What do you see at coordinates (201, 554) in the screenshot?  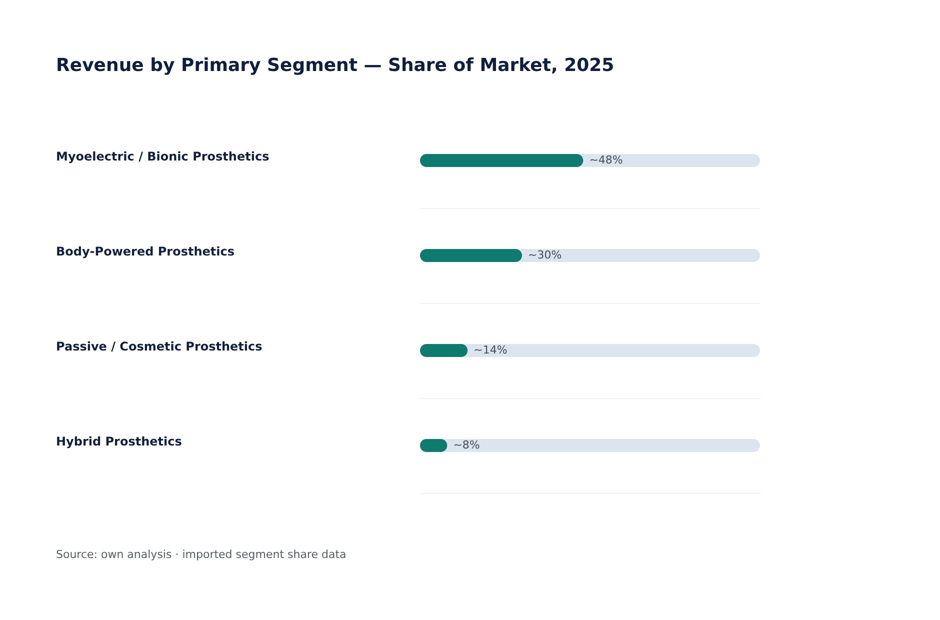 I see `source-note: Source: own analysis · imported segment share data` at bounding box center [201, 554].